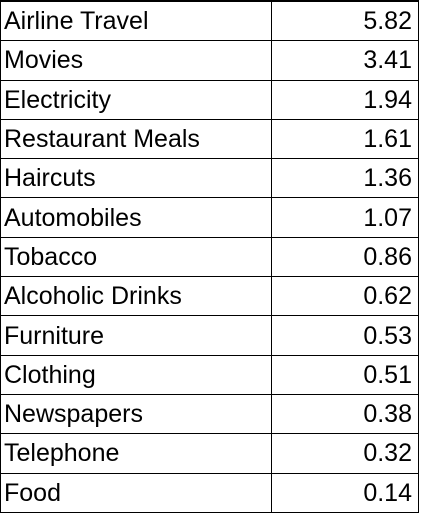  I want to click on table-row: Telephone 0.32, so click(209, 453).